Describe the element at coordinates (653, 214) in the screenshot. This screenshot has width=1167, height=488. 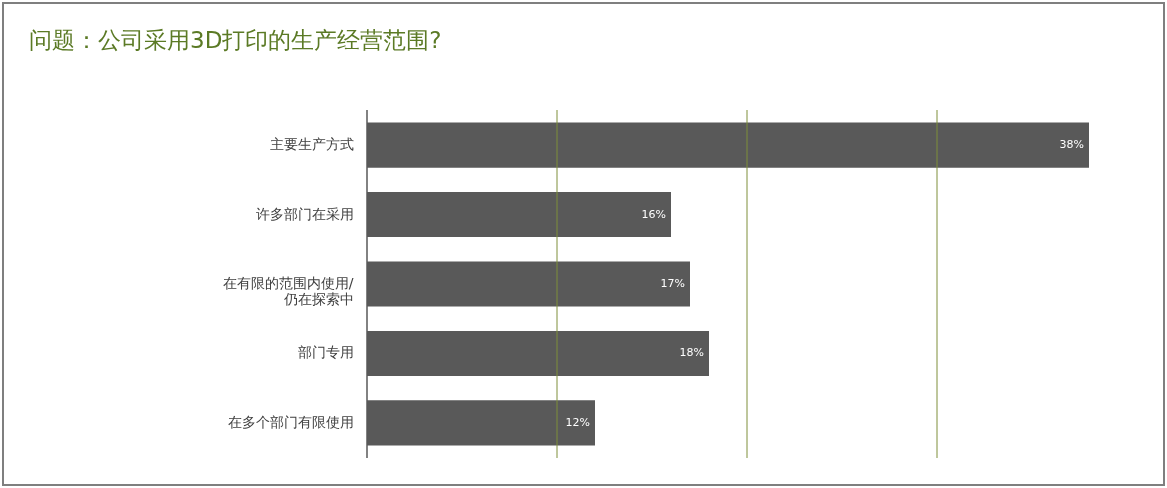
I see `data-label: 16%` at that location.